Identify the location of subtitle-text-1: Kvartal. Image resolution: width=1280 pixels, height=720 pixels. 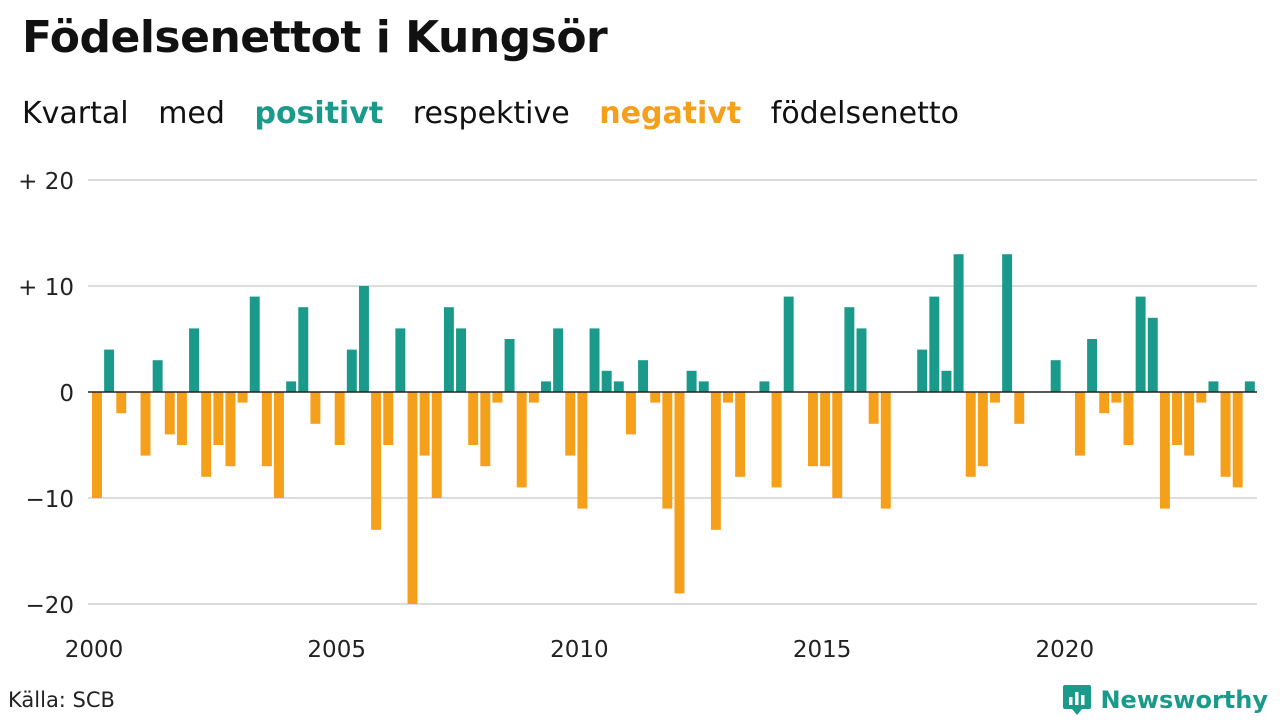
(75, 113).